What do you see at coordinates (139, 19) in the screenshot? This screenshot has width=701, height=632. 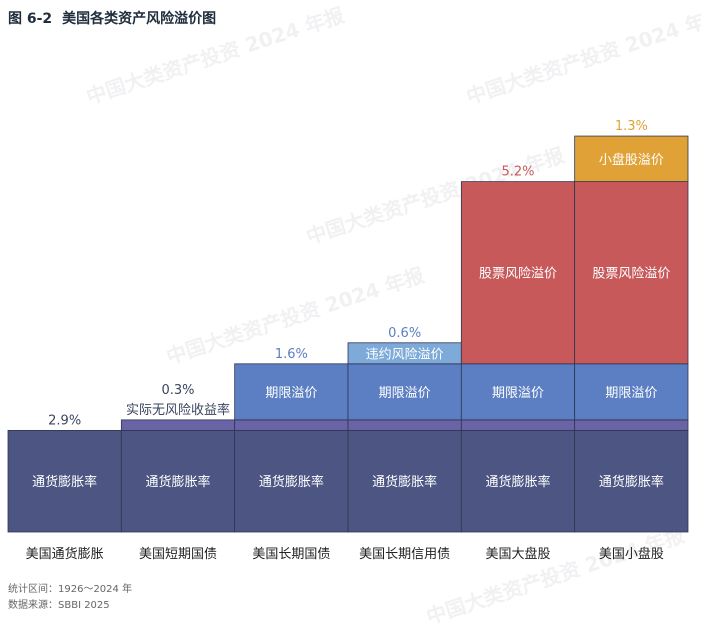 I see `figure-title: 美国各类资产风险溢价图` at bounding box center [139, 19].